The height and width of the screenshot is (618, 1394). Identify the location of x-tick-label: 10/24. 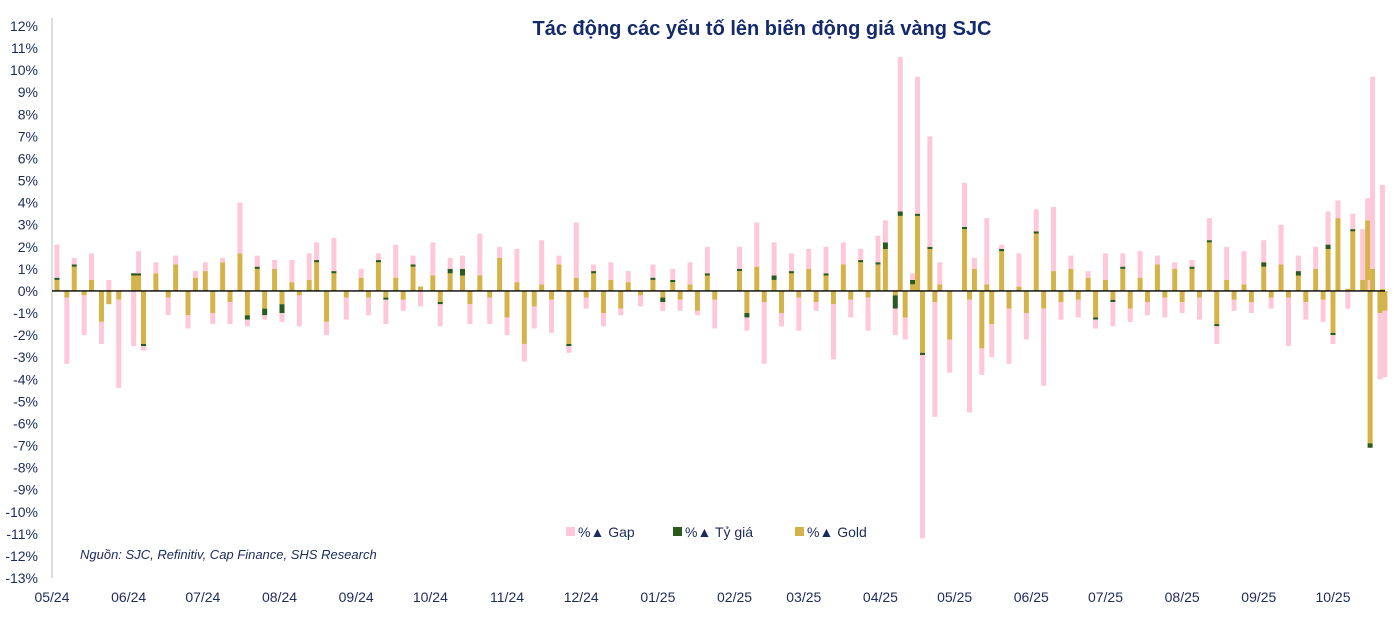
(430, 597).